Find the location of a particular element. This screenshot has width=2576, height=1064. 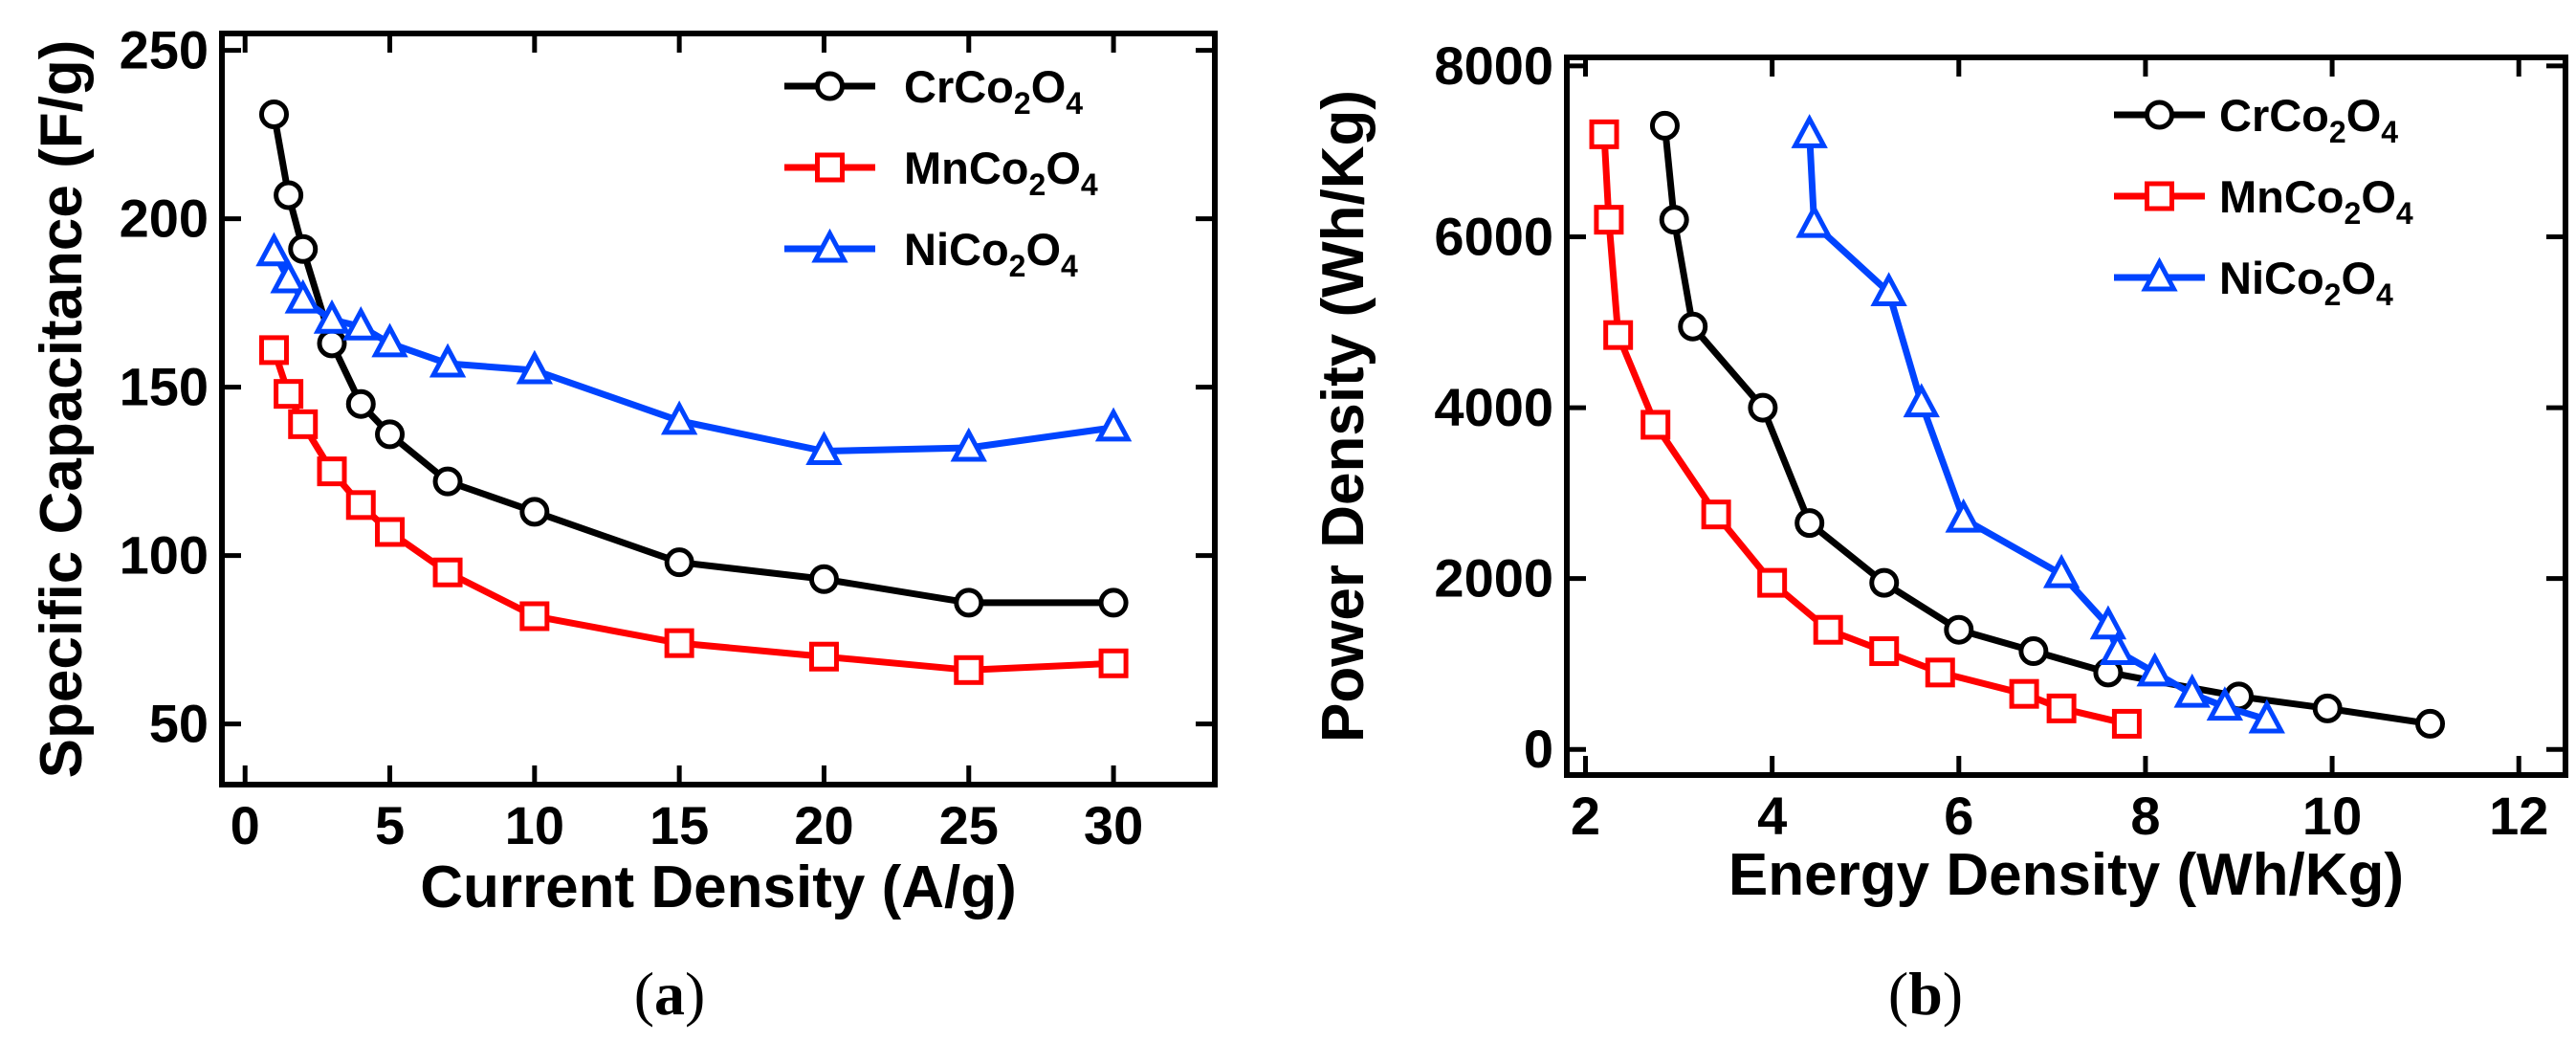

x-tick-label: 10 is located at coordinates (2332, 816).